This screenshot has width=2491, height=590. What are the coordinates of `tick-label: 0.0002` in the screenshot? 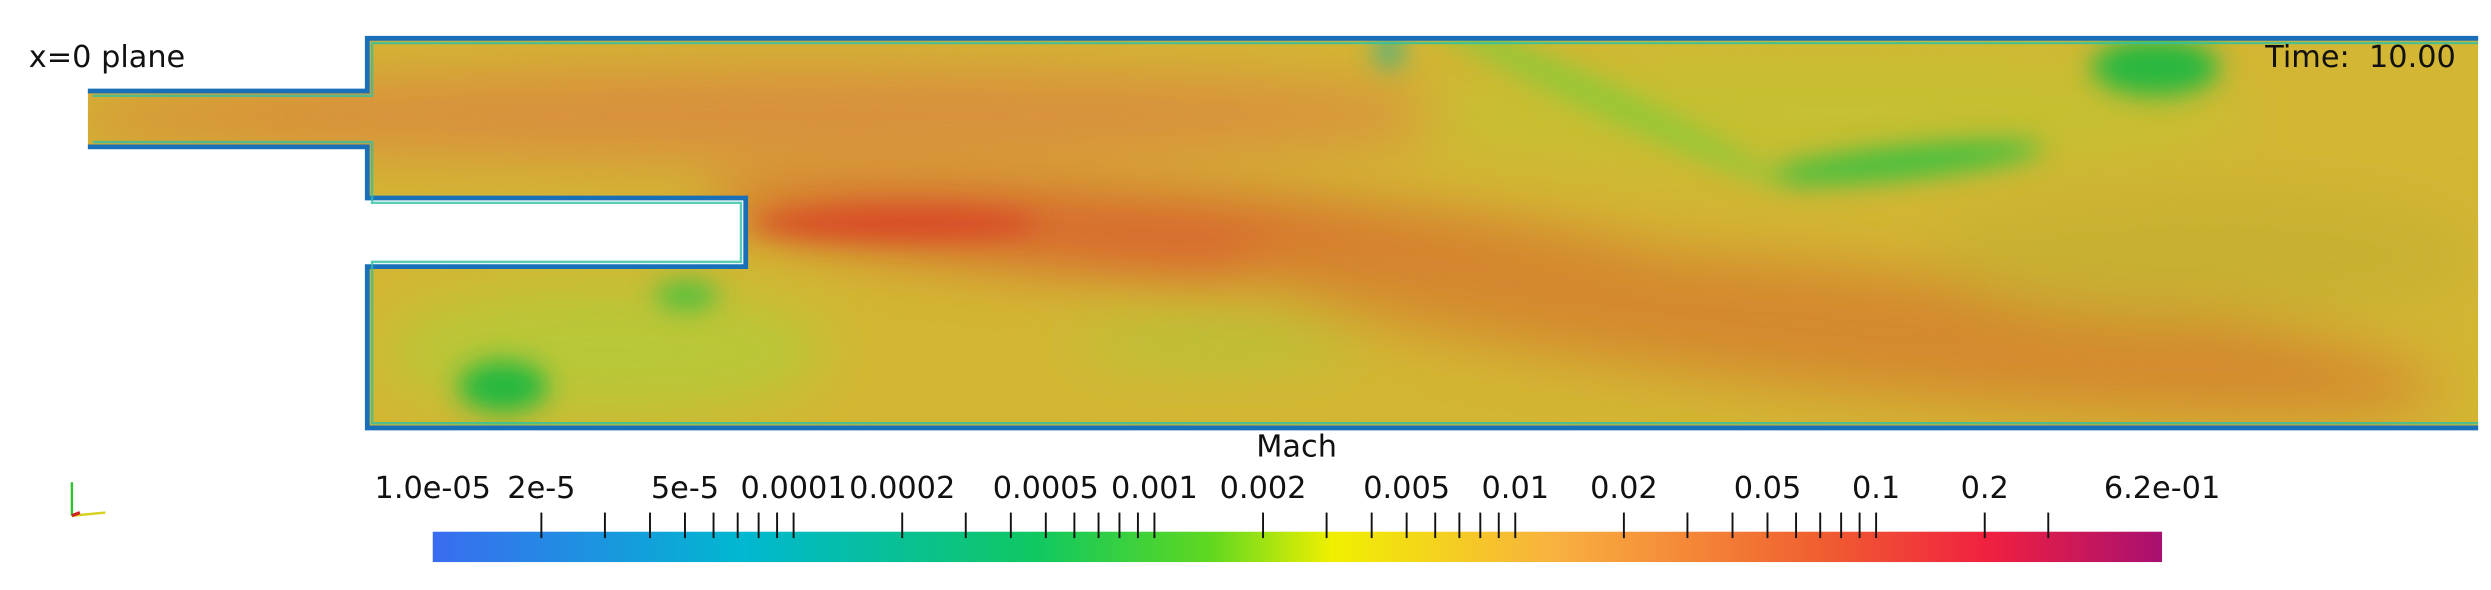 It's located at (902, 488).